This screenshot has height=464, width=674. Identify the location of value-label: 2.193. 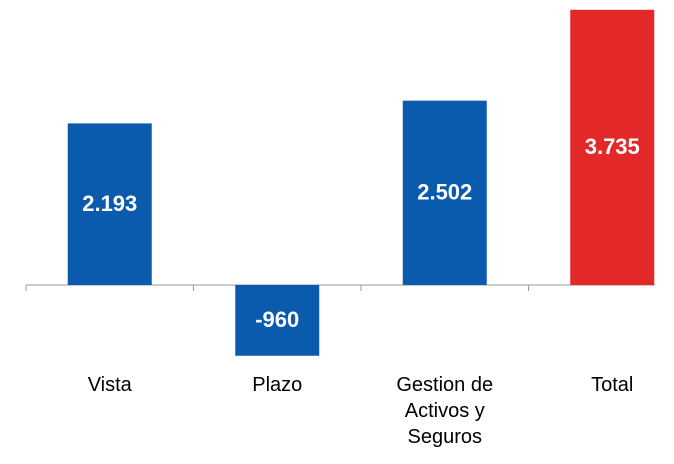
(109, 203).